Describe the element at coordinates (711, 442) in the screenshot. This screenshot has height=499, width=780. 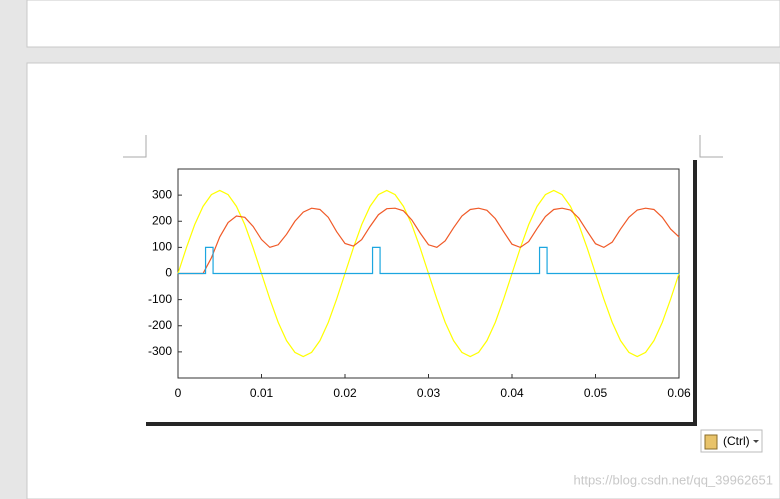
I see `paste-icon` at that location.